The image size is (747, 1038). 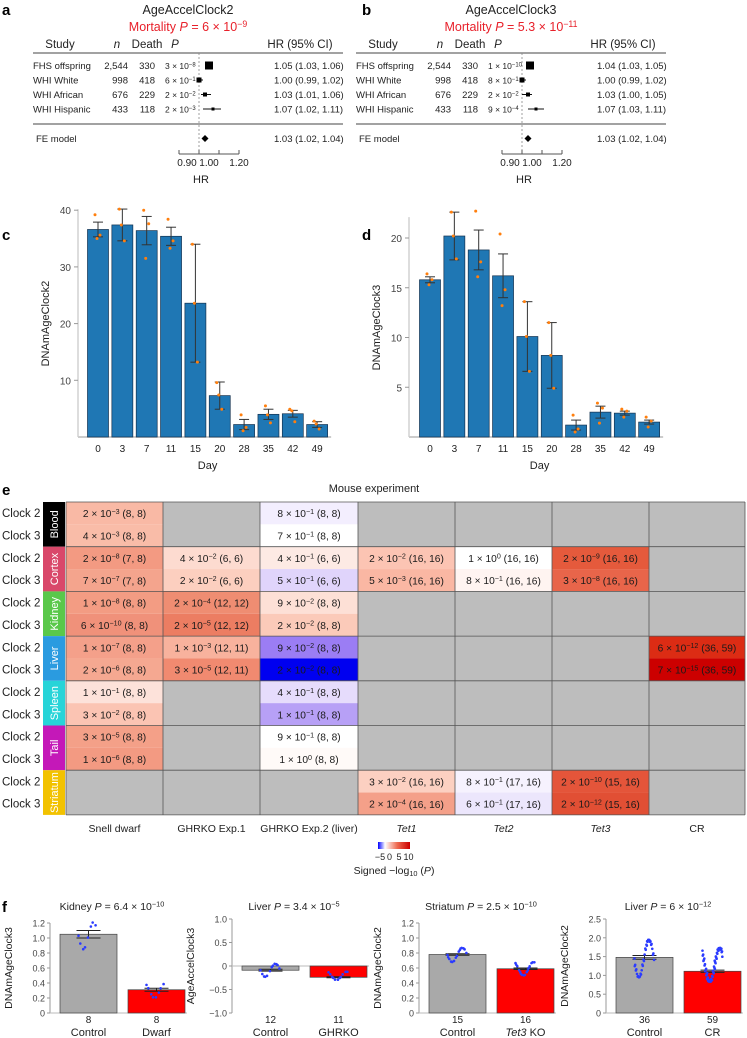 I want to click on cell-value: 1 × 100 (8, 8), so click(x=308, y=760).